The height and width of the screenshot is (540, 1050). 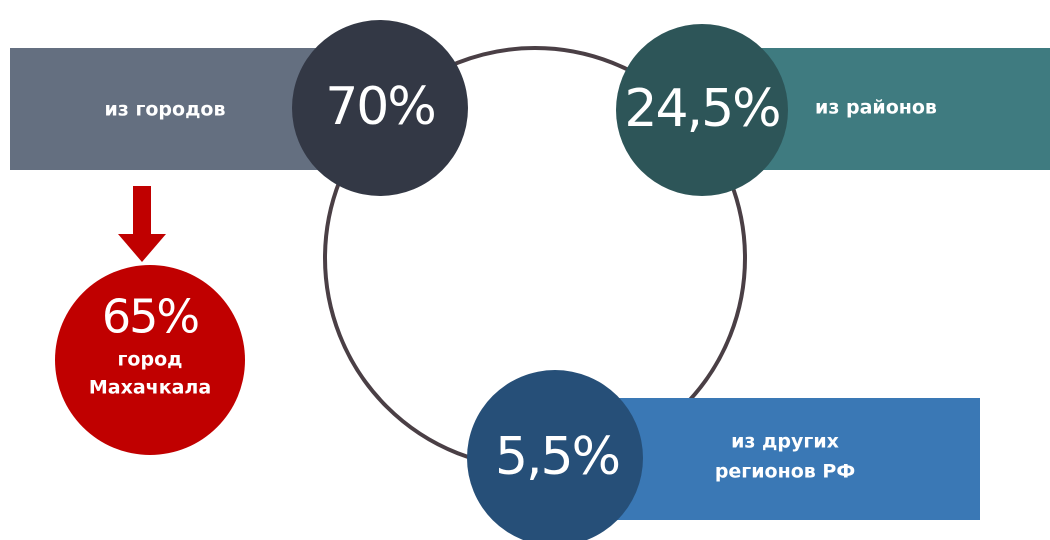 I want to click on regions-label: из других, so click(x=785, y=442).